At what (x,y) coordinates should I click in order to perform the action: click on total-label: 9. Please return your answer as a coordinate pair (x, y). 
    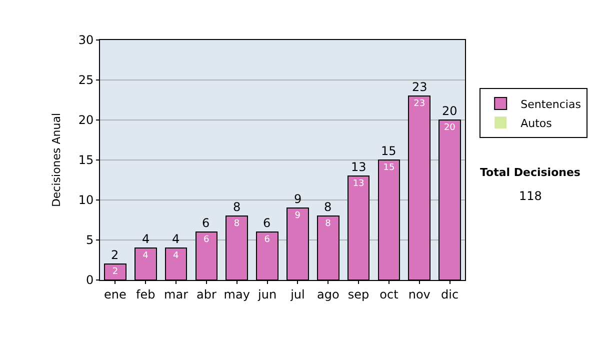
    Looking at the image, I should click on (298, 199).